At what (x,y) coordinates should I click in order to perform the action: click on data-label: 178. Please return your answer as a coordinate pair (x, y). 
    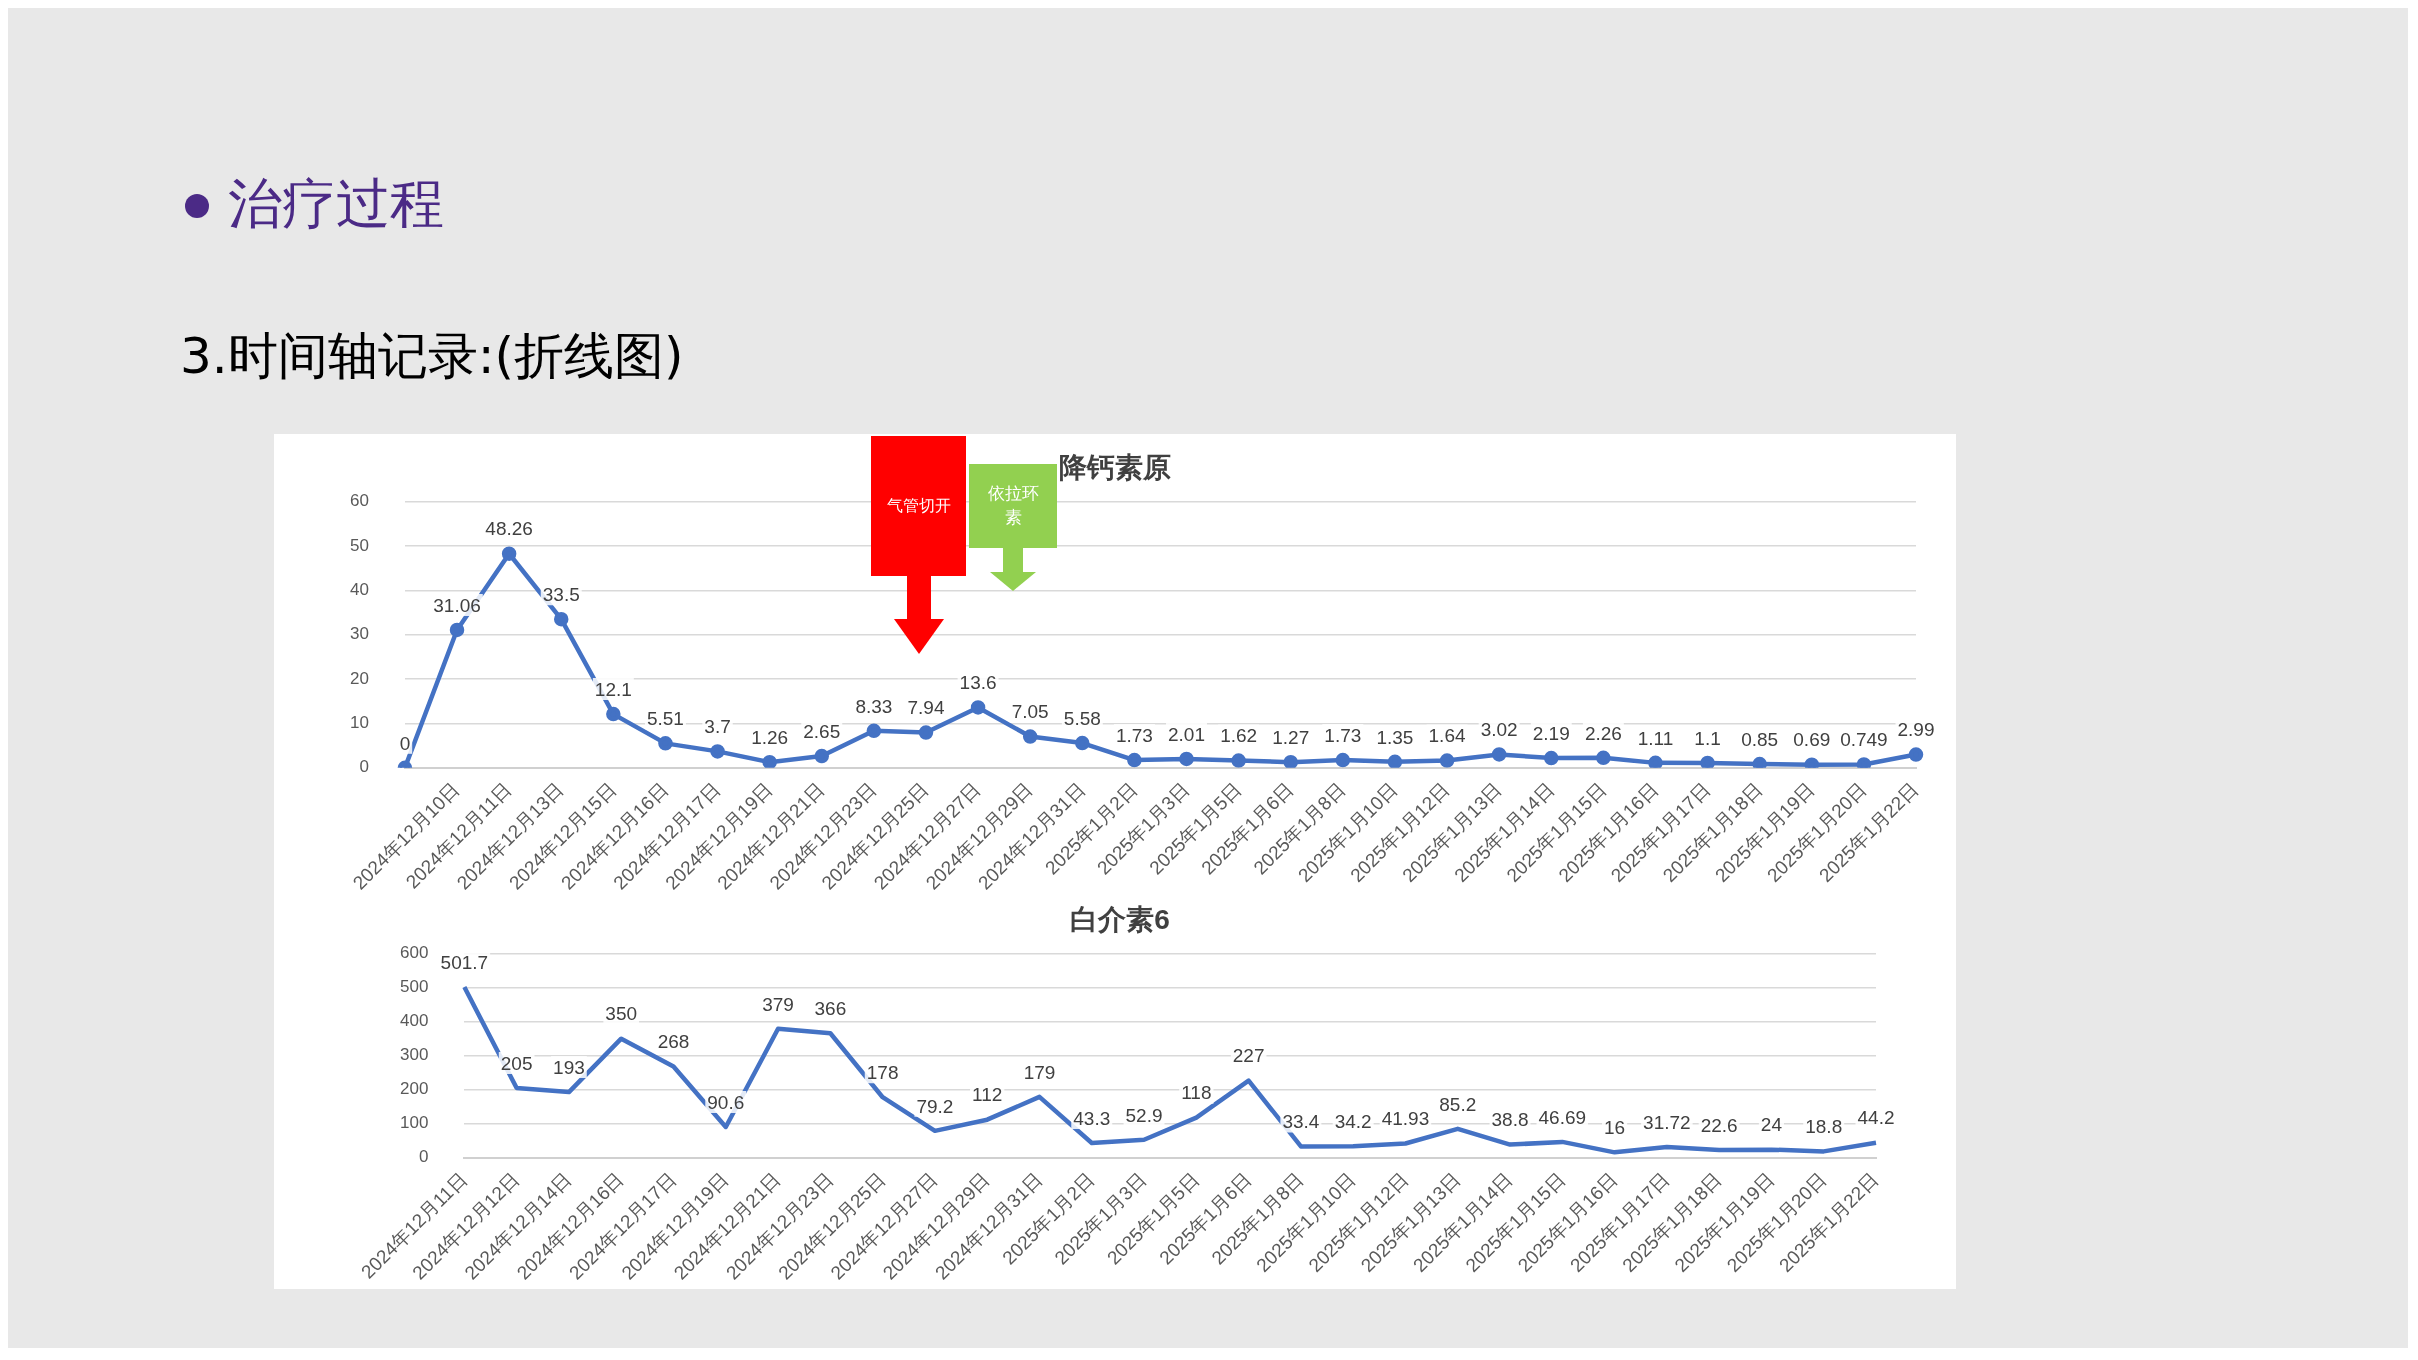
    Looking at the image, I should click on (882, 1072).